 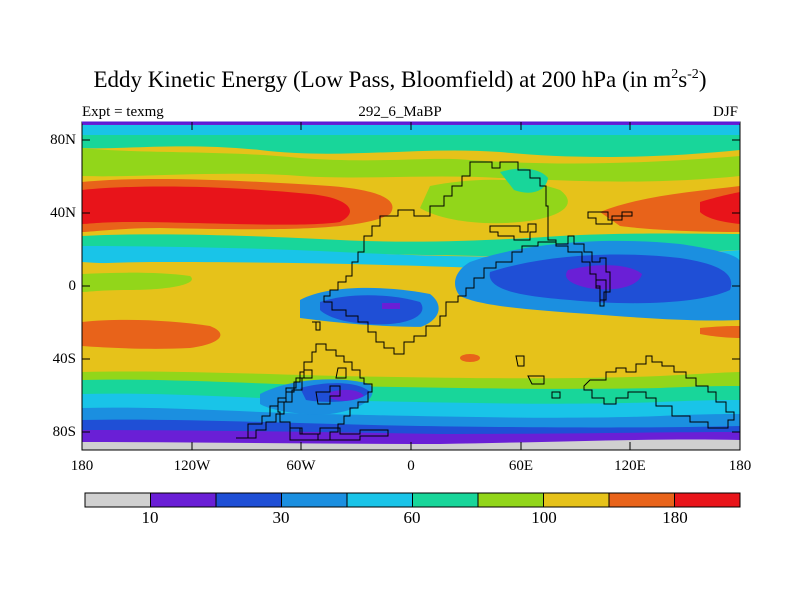 What do you see at coordinates (675, 517) in the screenshot?
I see `colorbar-label-180: 180` at bounding box center [675, 517].